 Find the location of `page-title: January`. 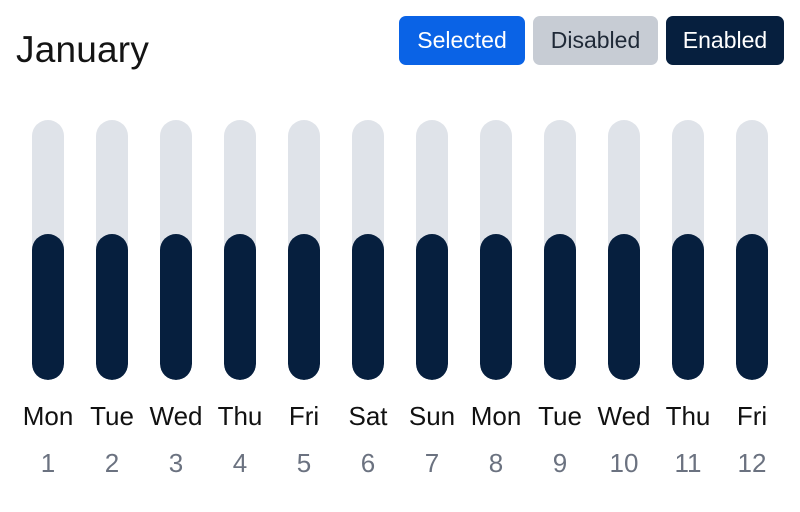

page-title: January is located at coordinates (83, 49).